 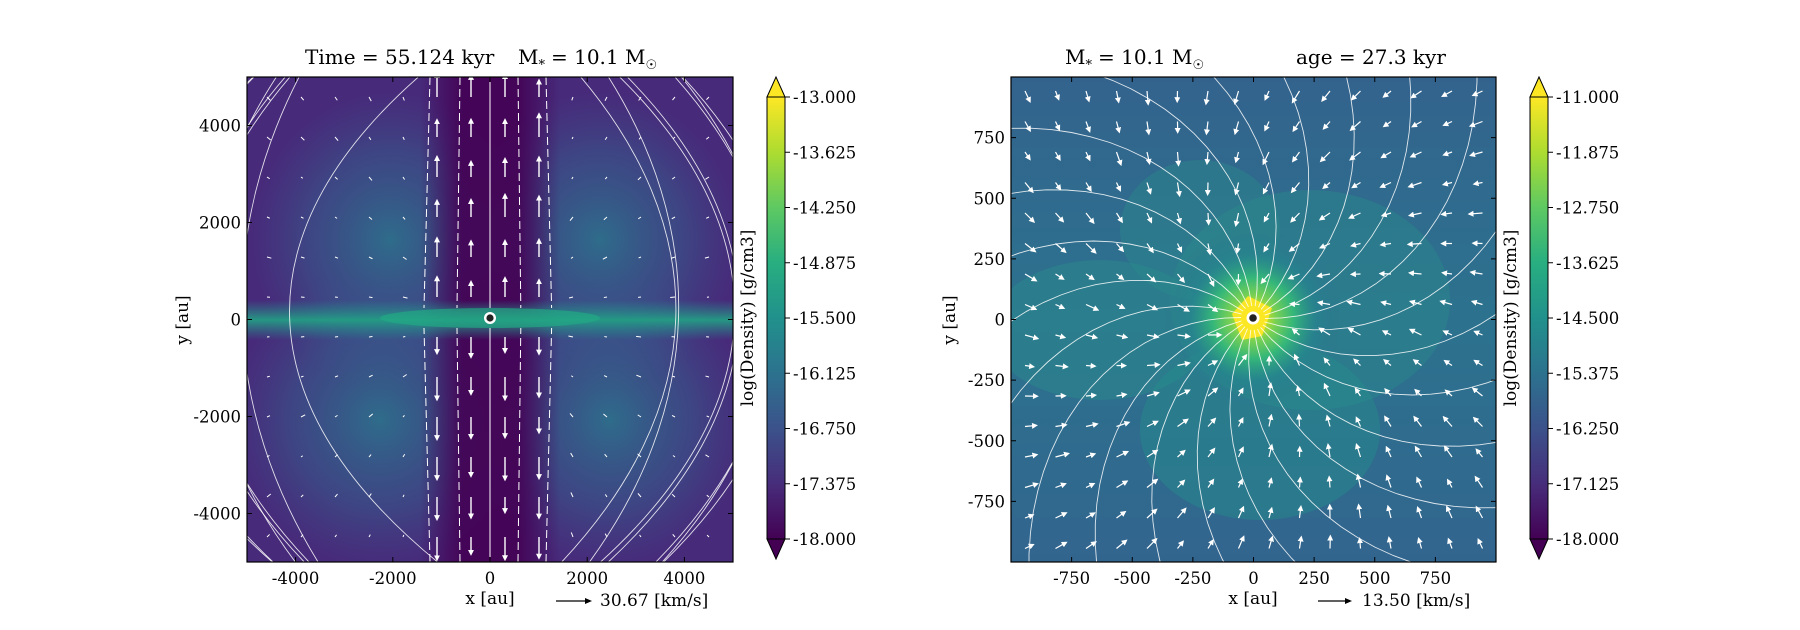 What do you see at coordinates (1416, 601) in the screenshot?
I see `right-quiver-key-label: 13.50 [km/s]` at bounding box center [1416, 601].